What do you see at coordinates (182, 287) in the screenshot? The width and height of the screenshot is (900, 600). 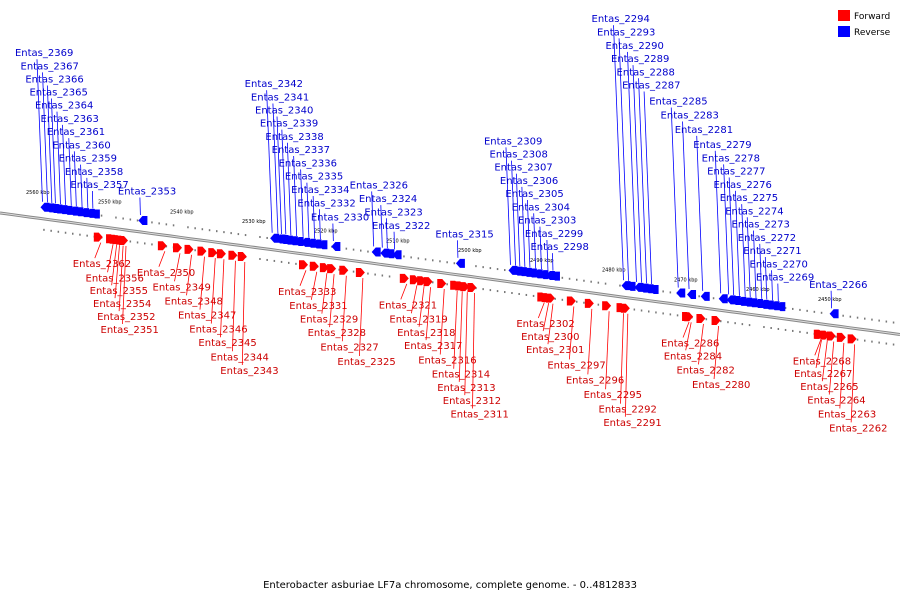 I see `gene-label: Entas_2349` at bounding box center [182, 287].